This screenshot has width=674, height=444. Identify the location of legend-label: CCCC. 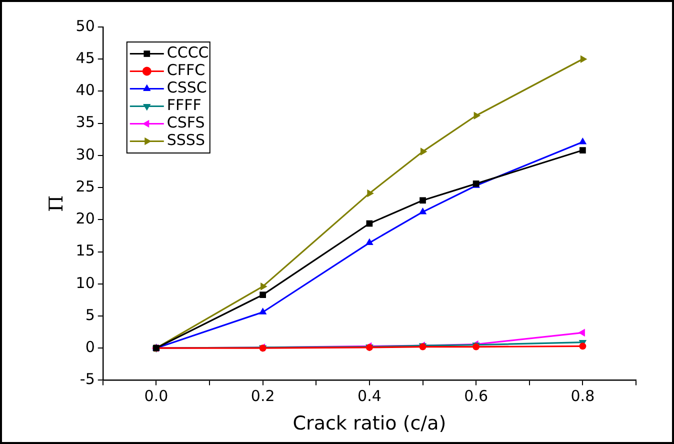
(187, 53).